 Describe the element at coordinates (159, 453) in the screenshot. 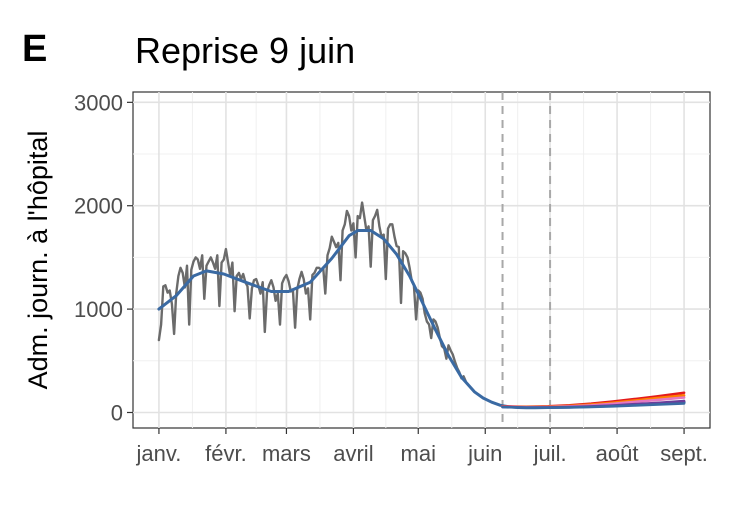

I see `x-tick-label: janv.` at that location.